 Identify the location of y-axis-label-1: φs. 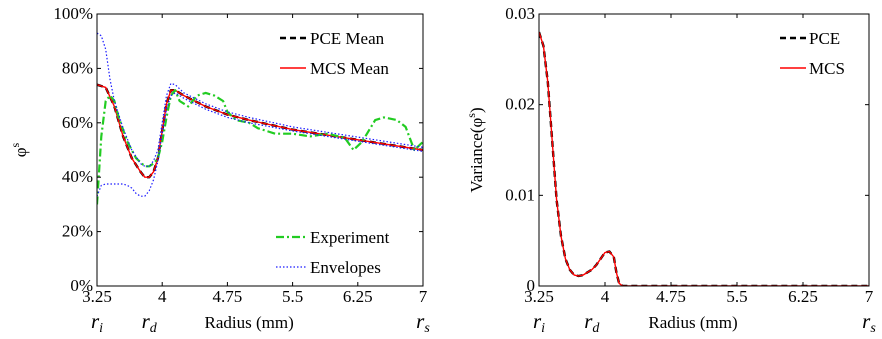
(19, 149).